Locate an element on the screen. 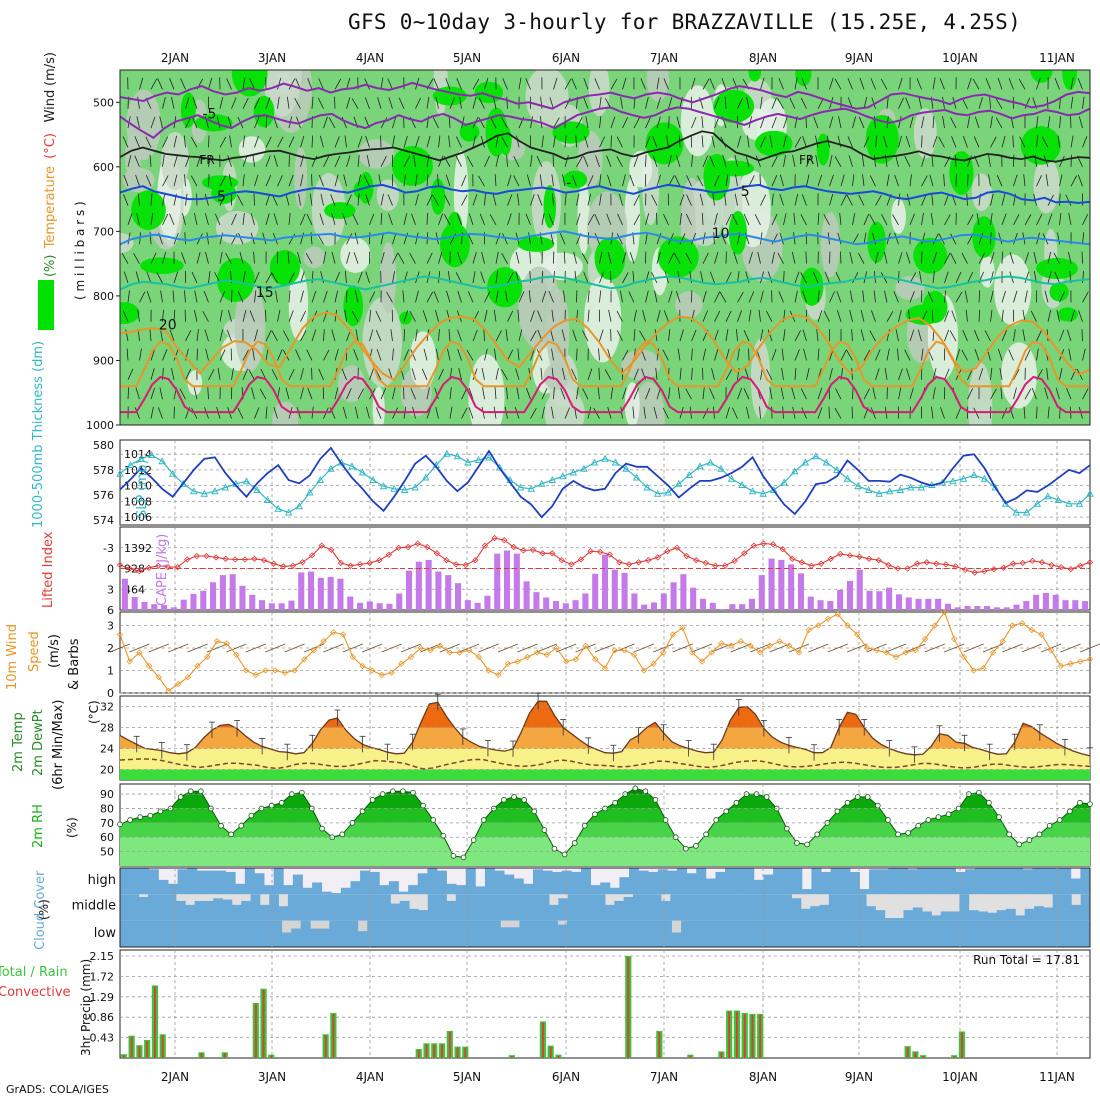 The image size is (1100, 1100). rh-unit: (%) is located at coordinates (72, 827).